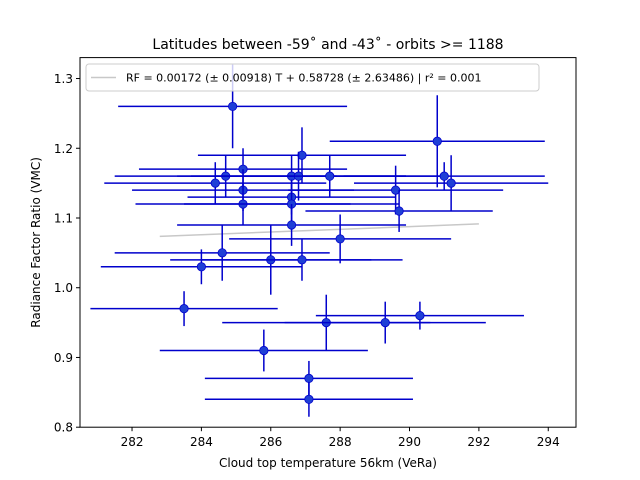  I want to click on y-tick-label: 1.0, so click(63, 288).